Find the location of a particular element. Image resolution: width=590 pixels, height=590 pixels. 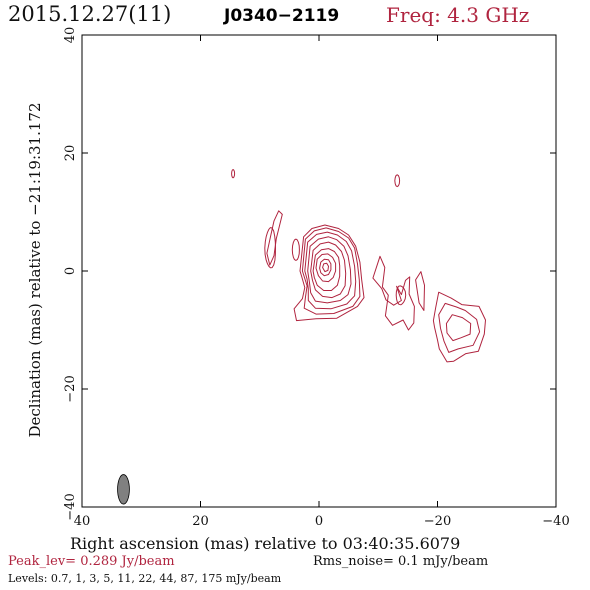

x-tick-label: 20 is located at coordinates (200, 521).